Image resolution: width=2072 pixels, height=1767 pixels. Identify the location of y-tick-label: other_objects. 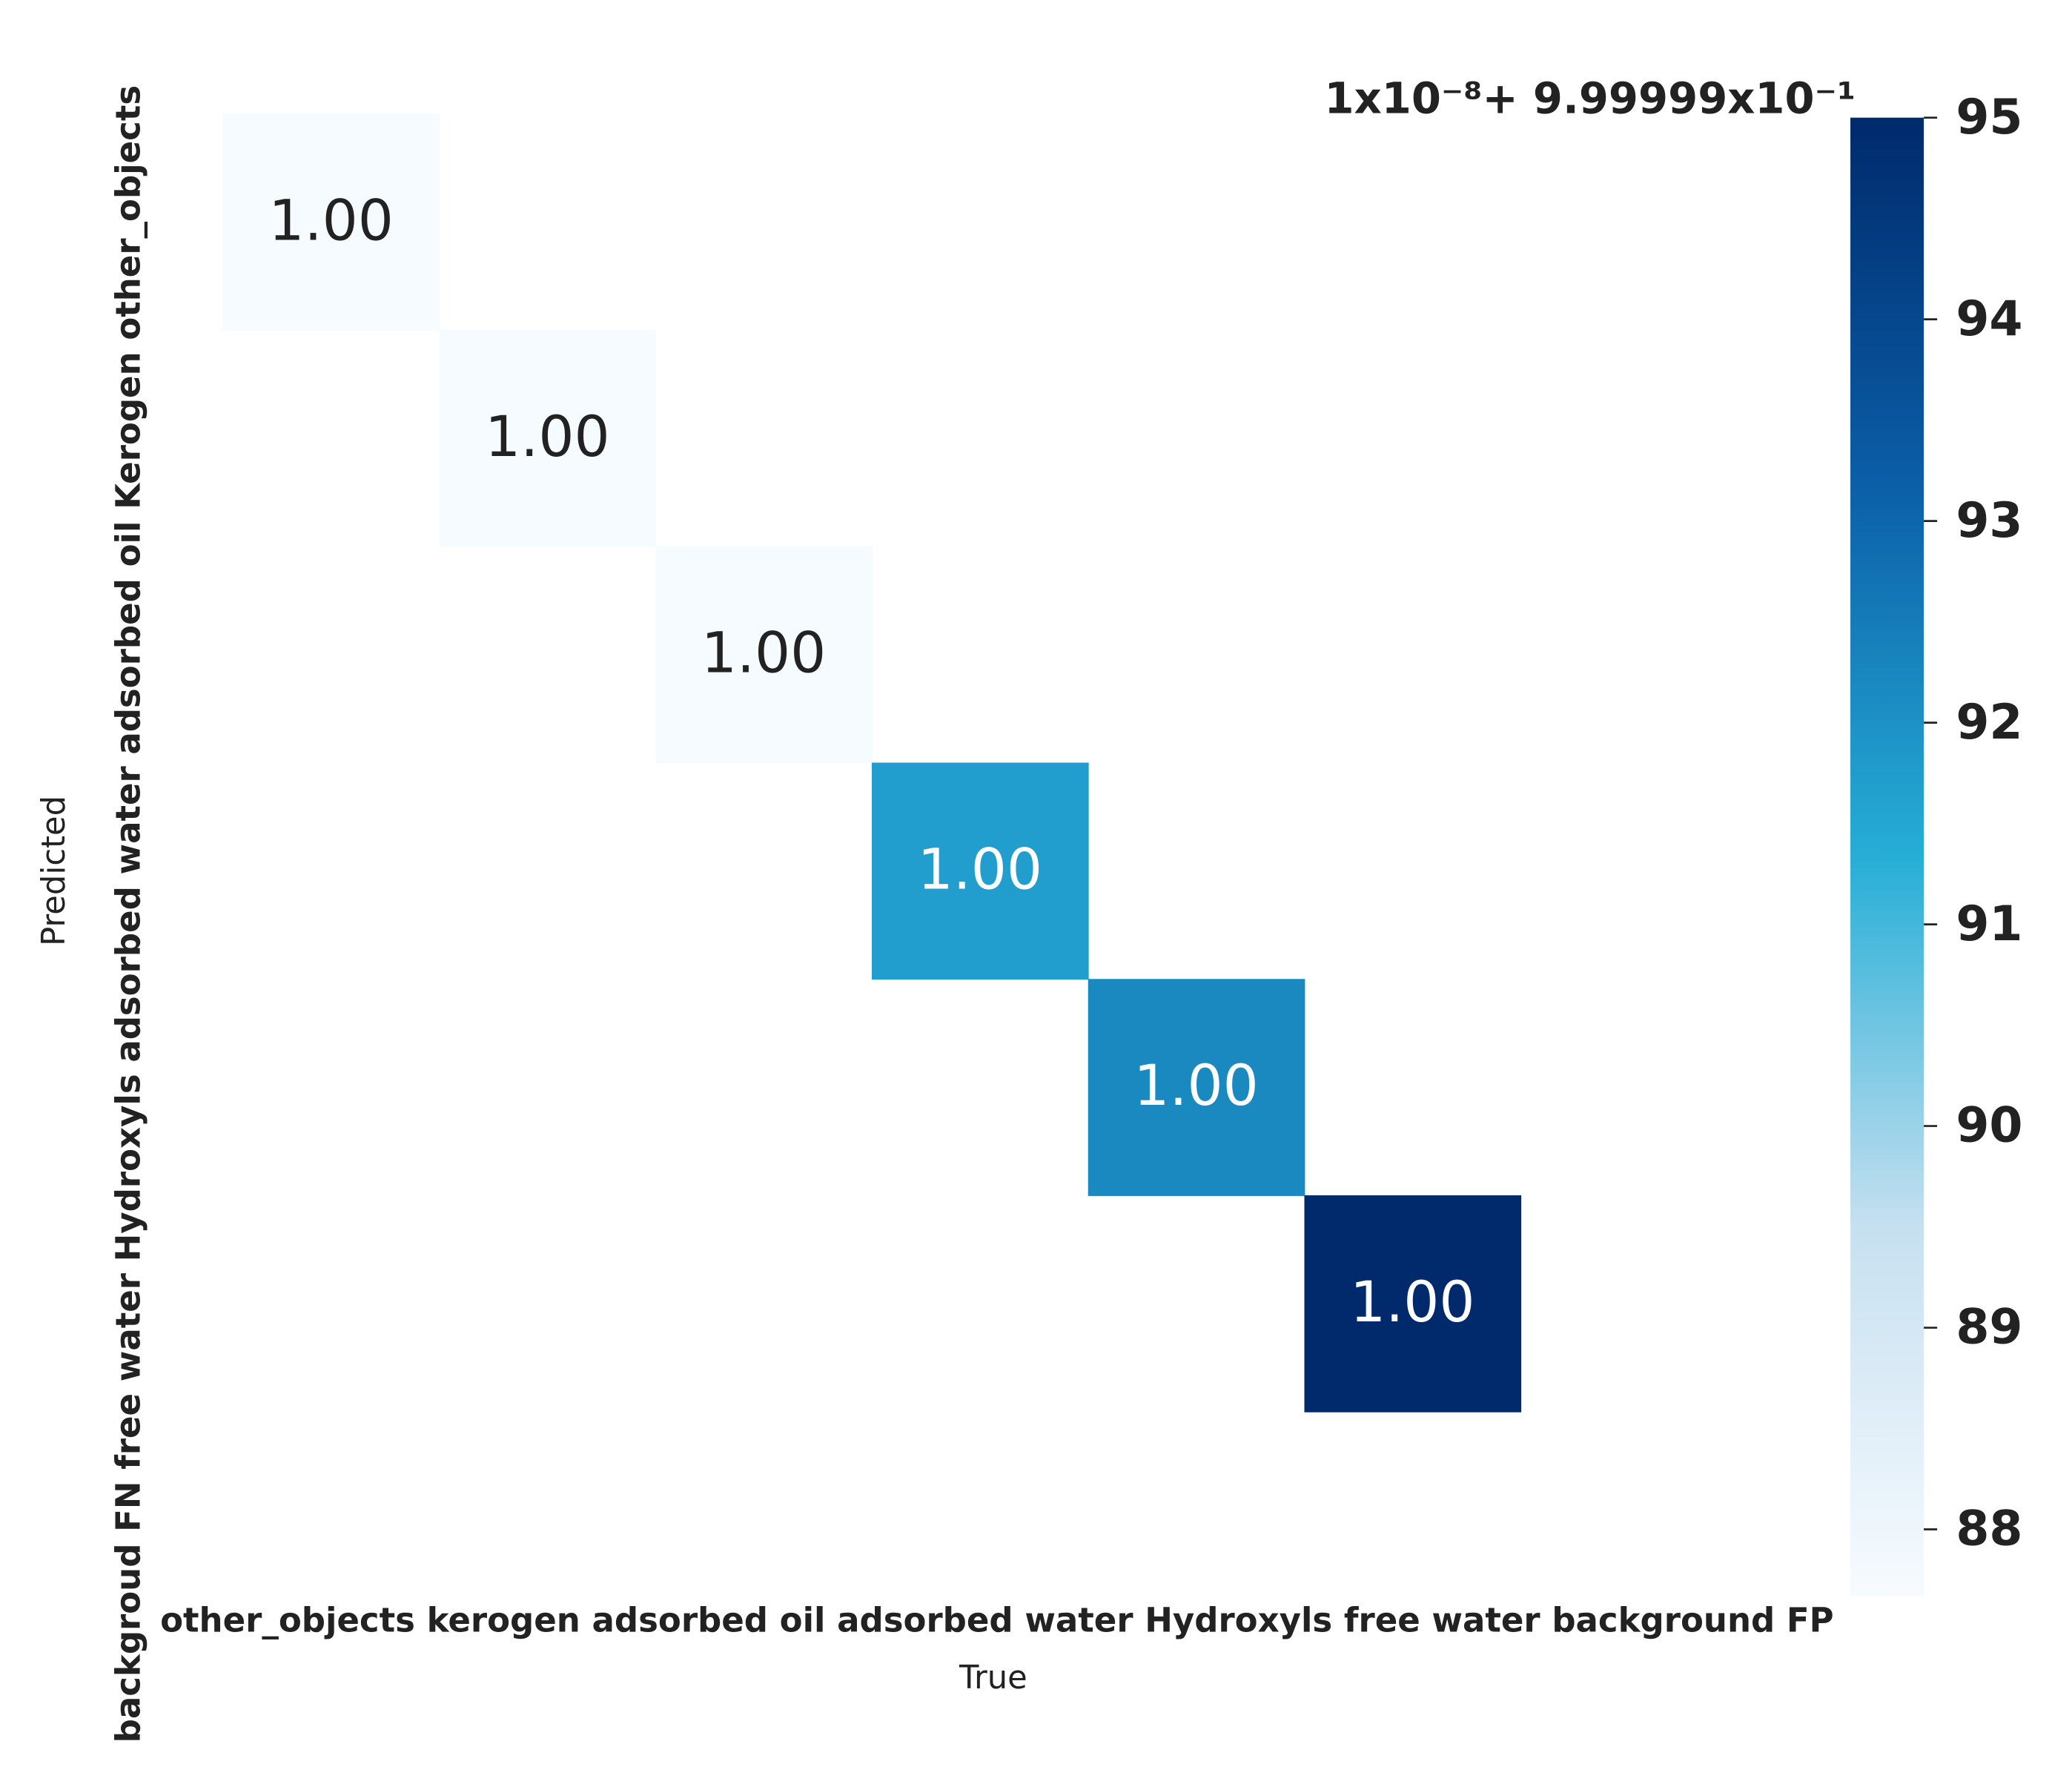
(128, 212).